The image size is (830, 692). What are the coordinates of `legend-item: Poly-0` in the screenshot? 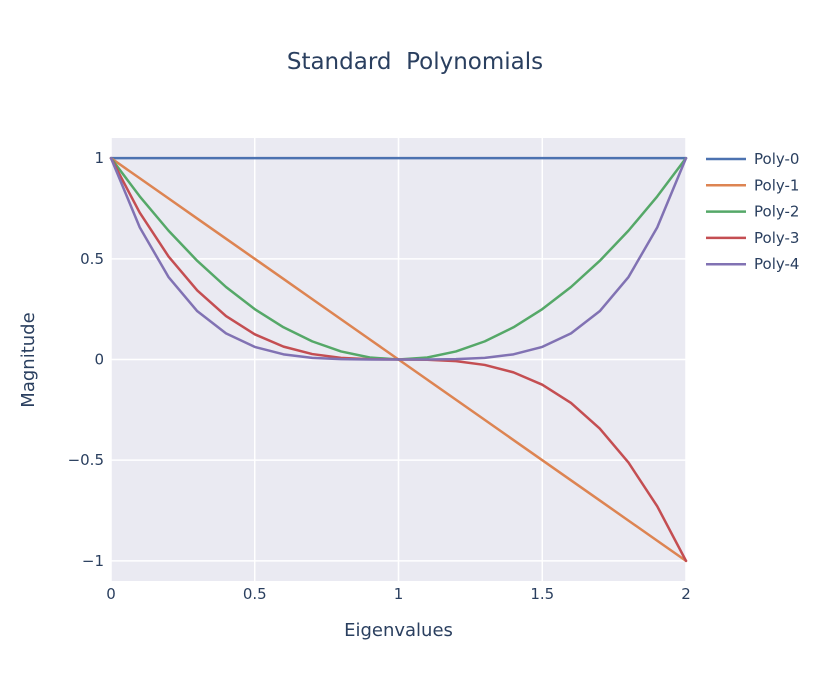 It's located at (752, 159).